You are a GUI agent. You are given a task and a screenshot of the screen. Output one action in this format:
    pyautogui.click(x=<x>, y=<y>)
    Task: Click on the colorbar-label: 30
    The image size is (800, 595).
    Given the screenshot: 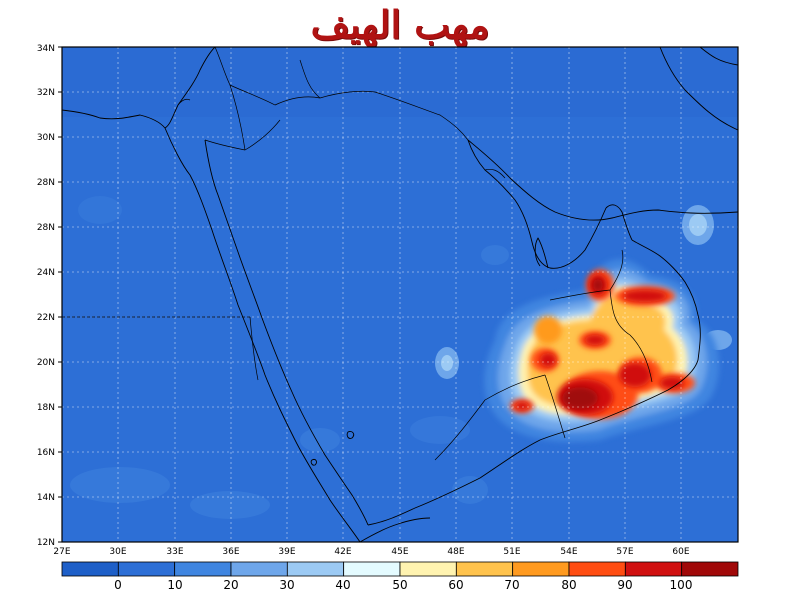 What is the action you would take?
    pyautogui.click(x=286, y=585)
    